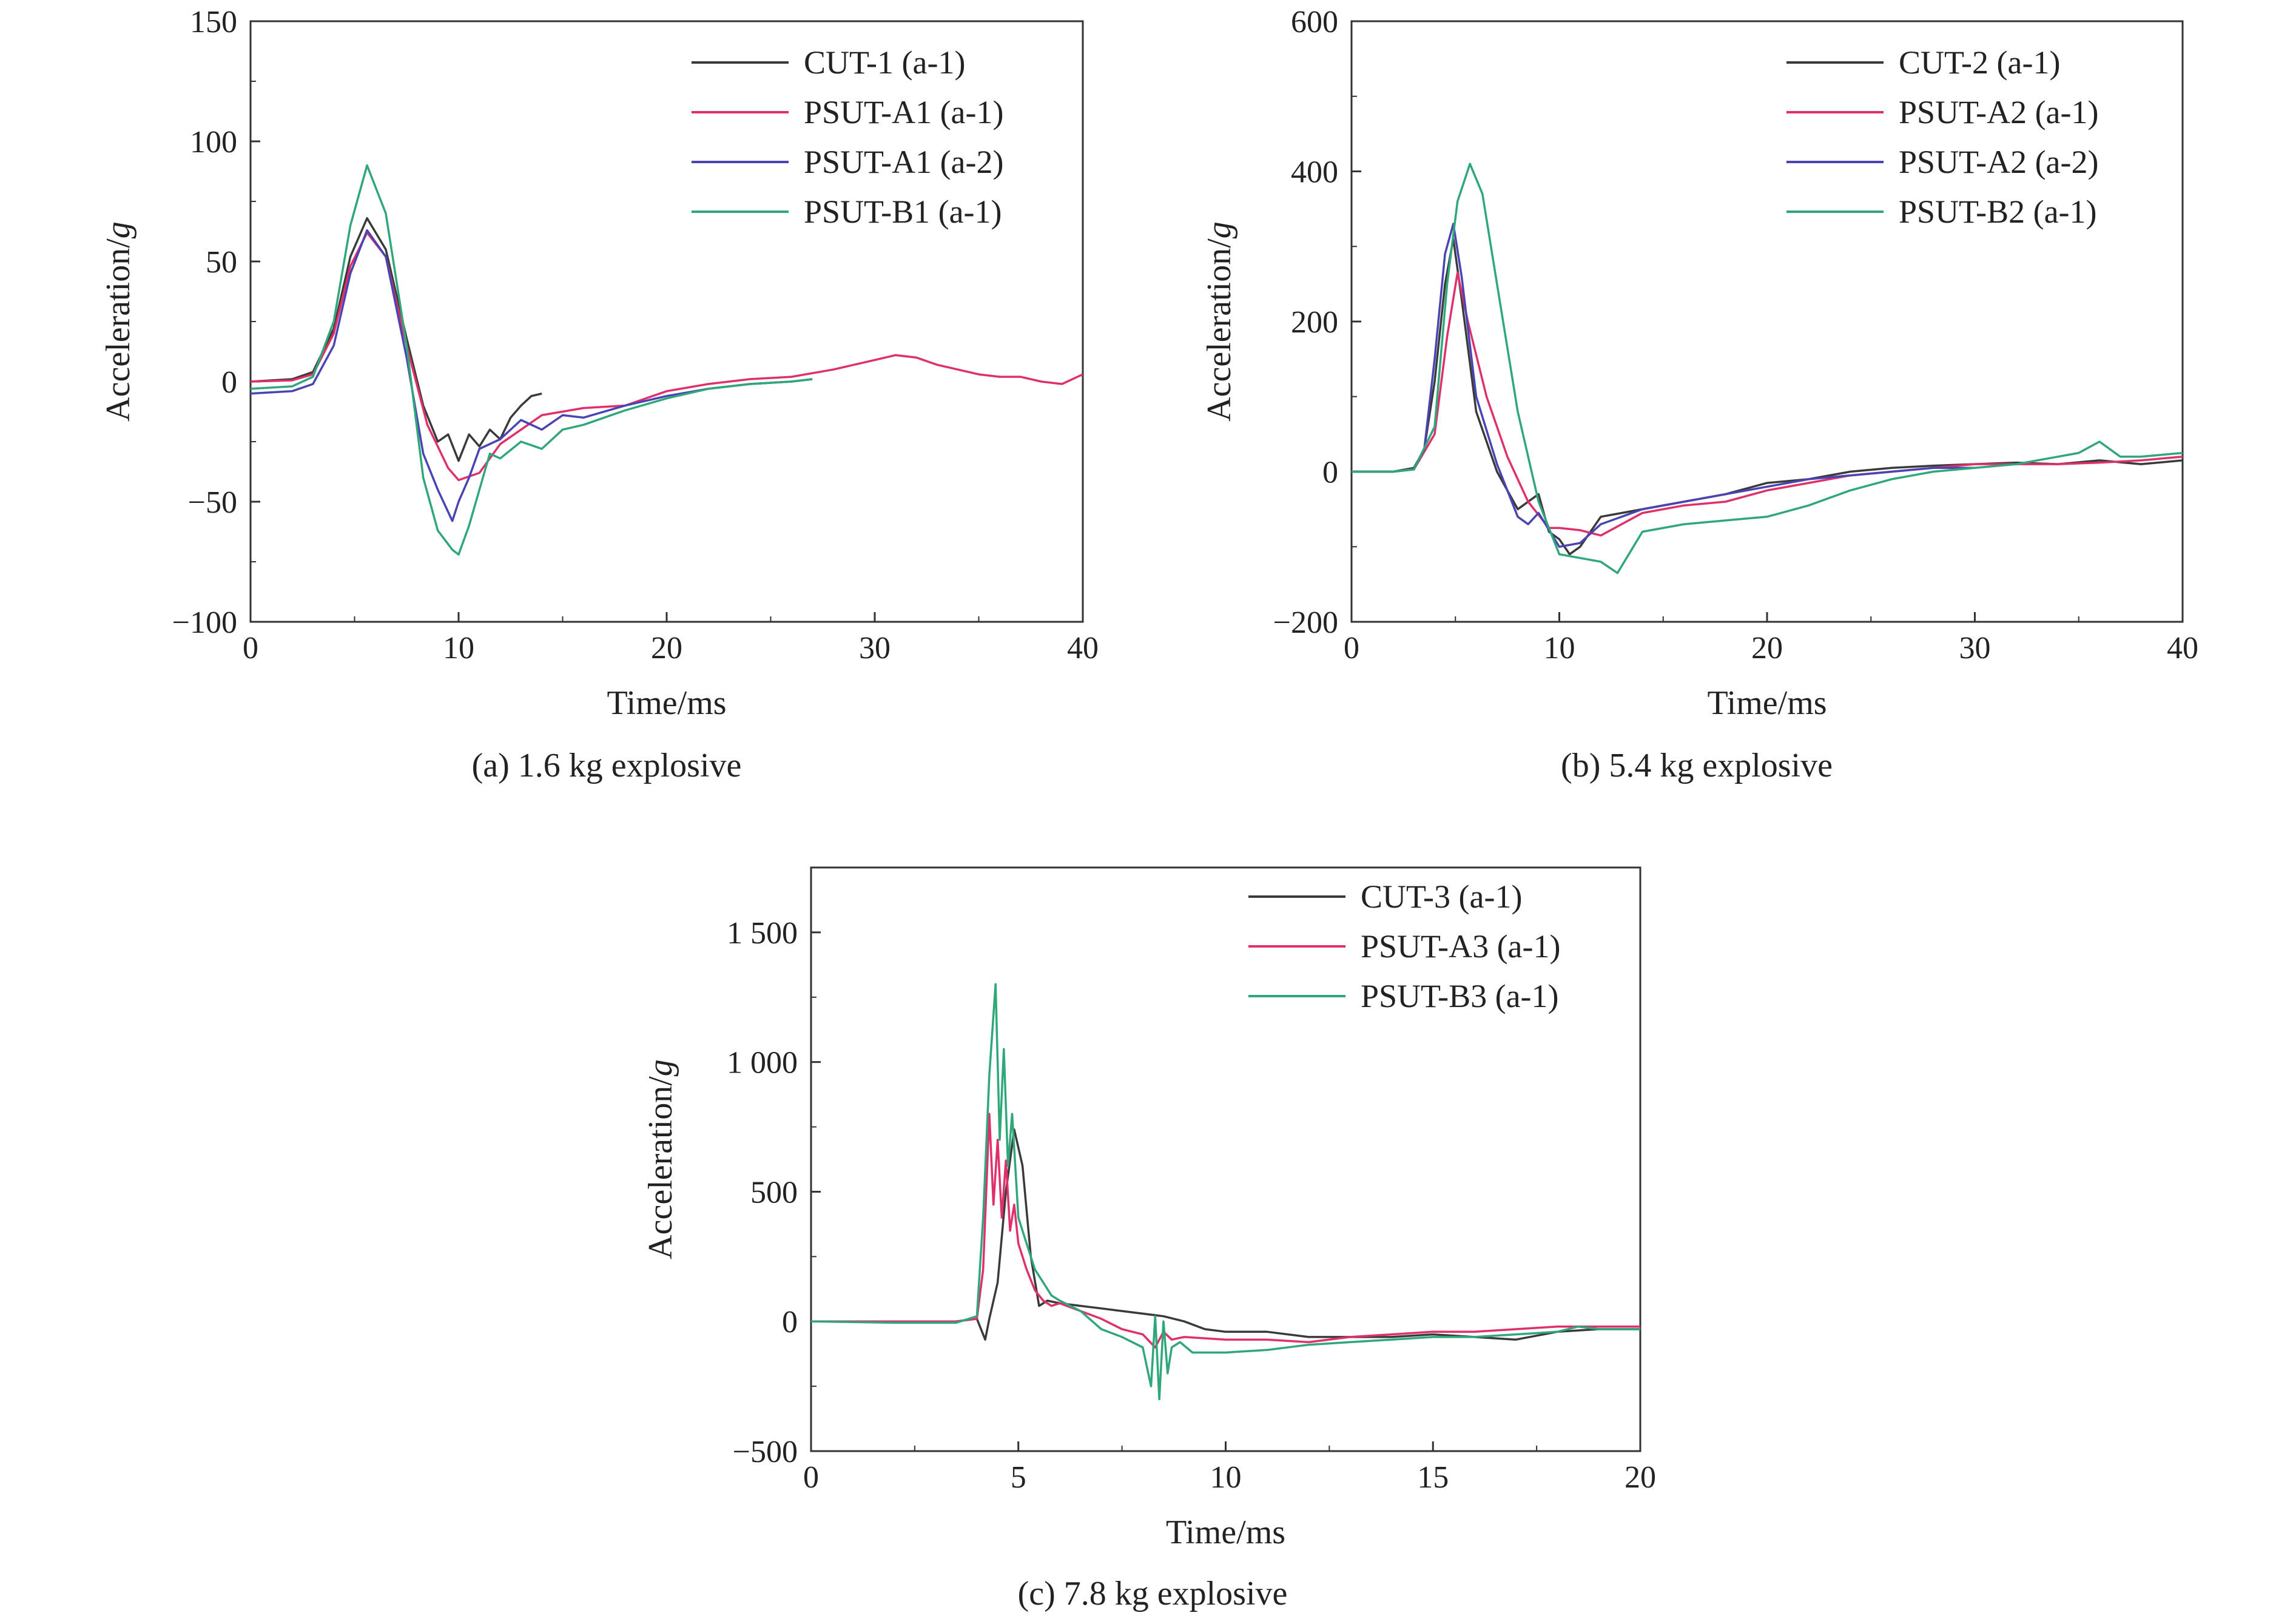 The height and width of the screenshot is (1624, 2293). I want to click on series-line-psut-a1-a-2-, so click(532, 375).